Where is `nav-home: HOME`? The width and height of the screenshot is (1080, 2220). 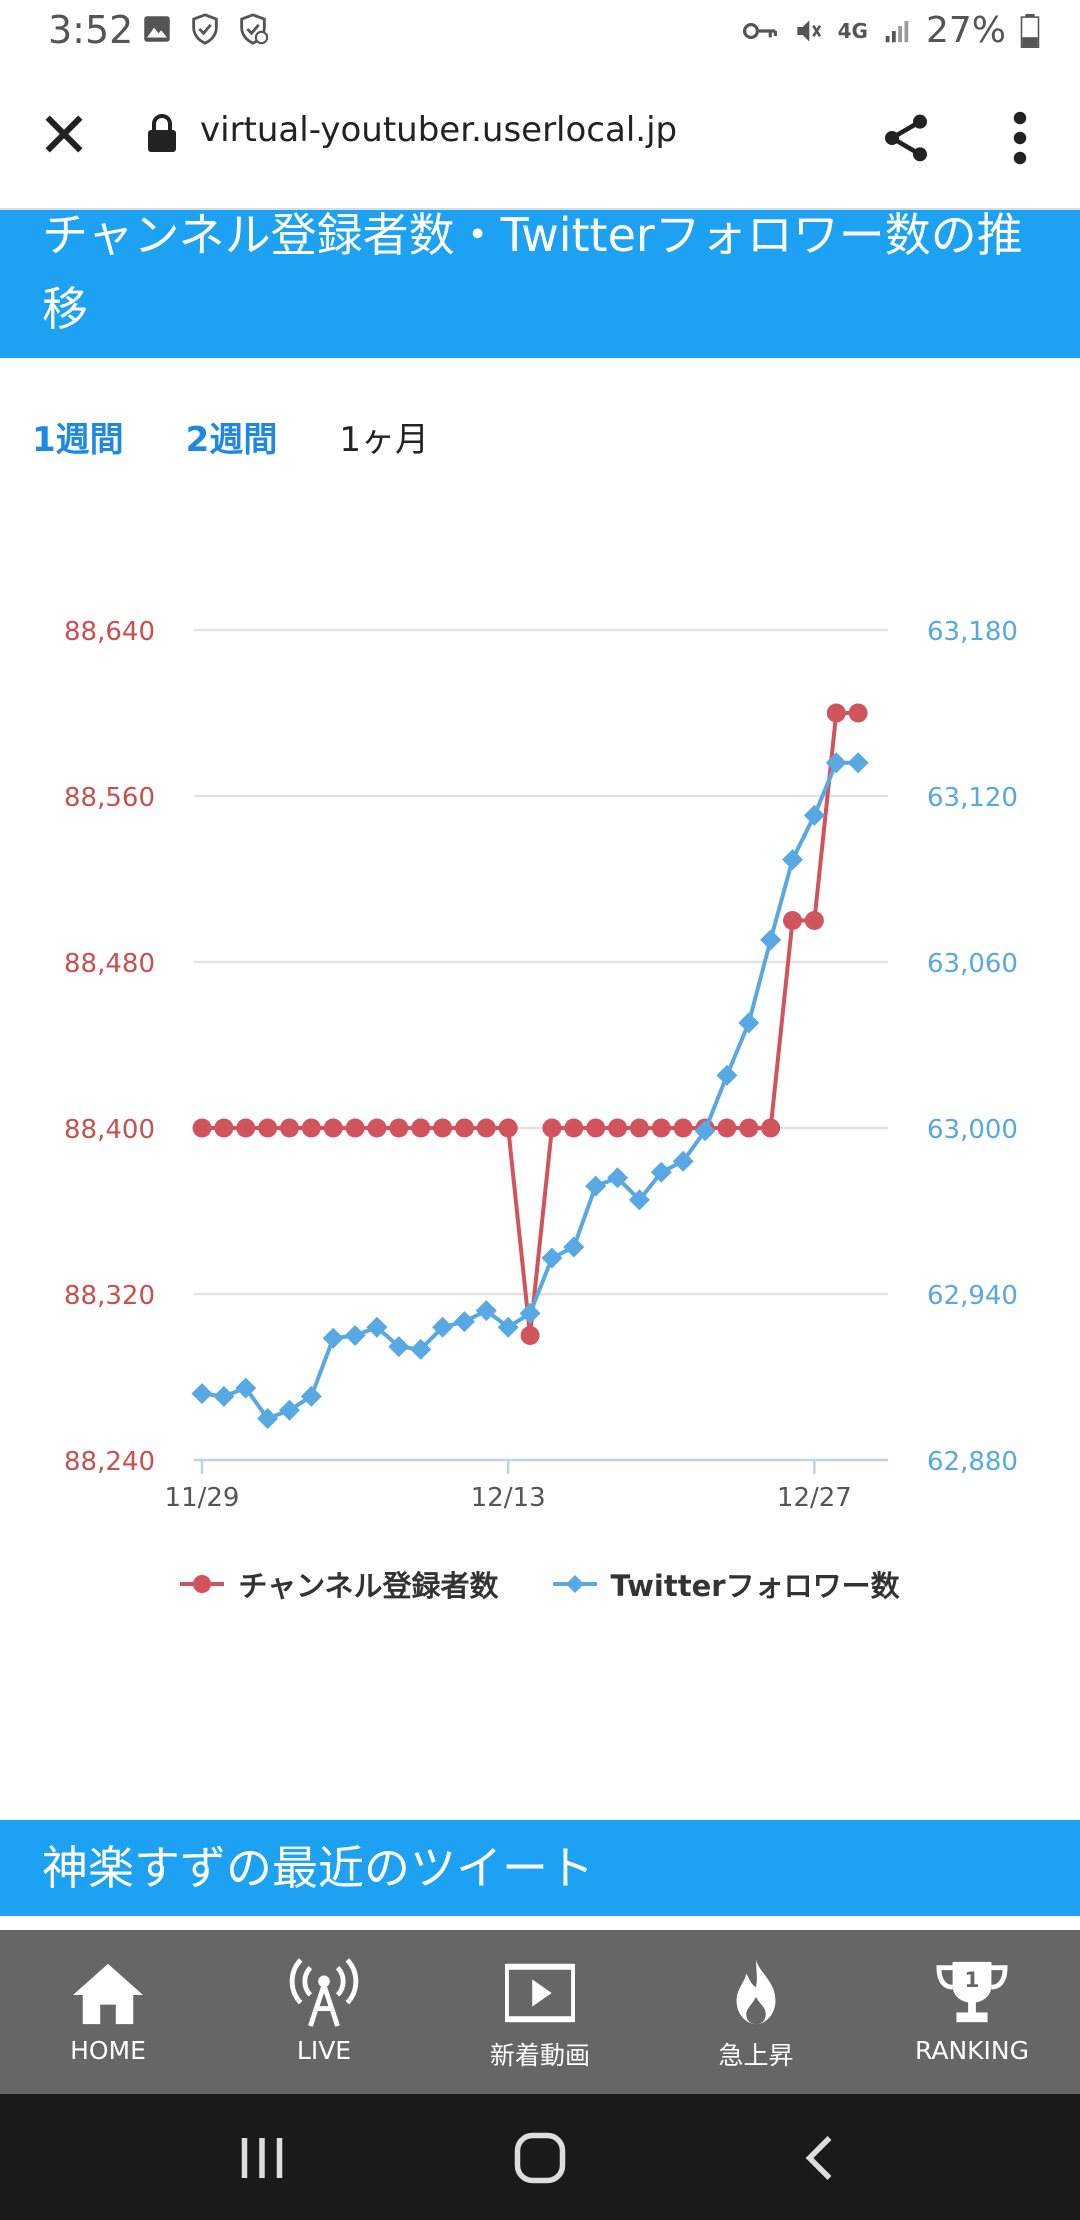
nav-home: HOME is located at coordinates (108, 2012).